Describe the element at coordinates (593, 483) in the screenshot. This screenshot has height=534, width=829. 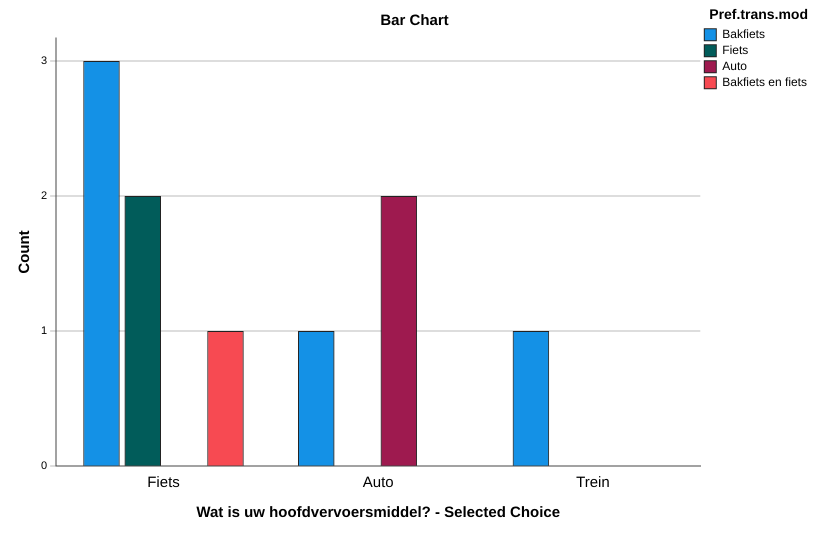
I see `x-tick-label: Trein` at that location.